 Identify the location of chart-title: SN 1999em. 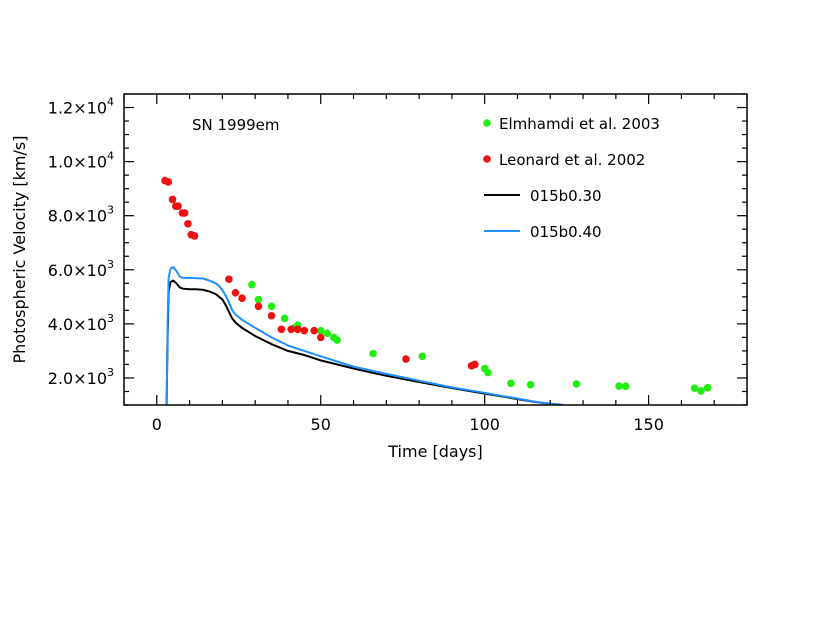
(236, 125).